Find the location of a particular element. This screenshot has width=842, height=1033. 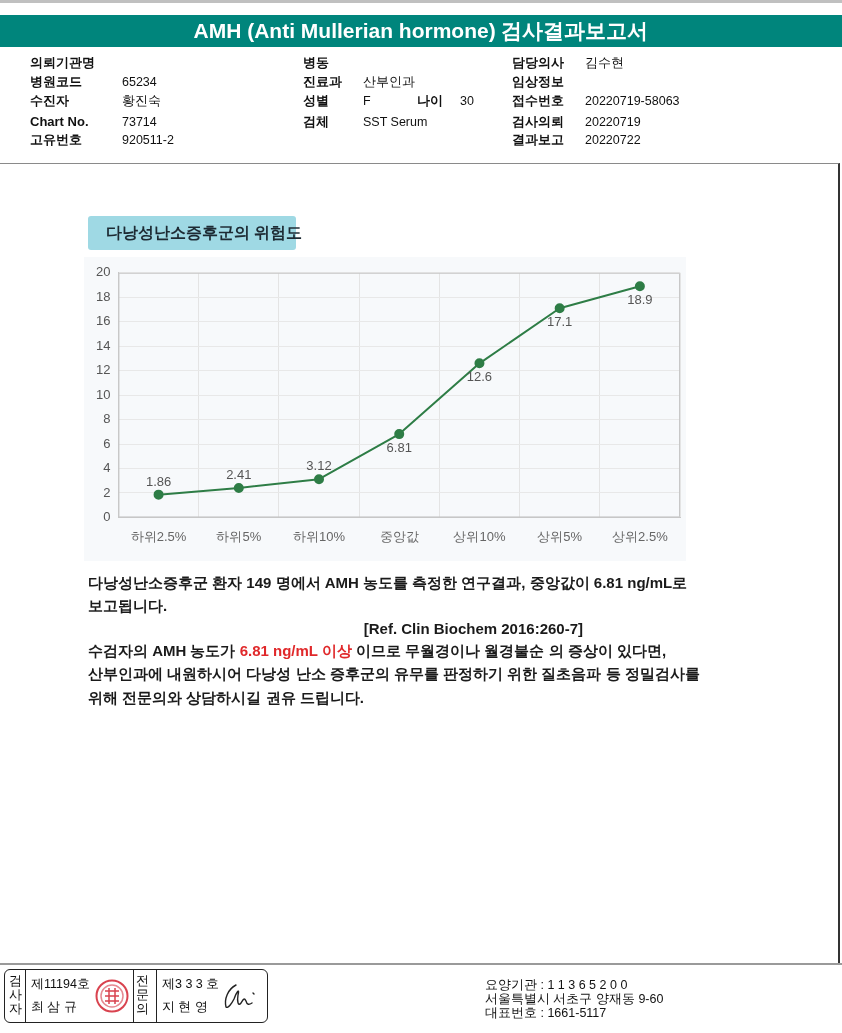

text: 진료과 is located at coordinates (322, 82).